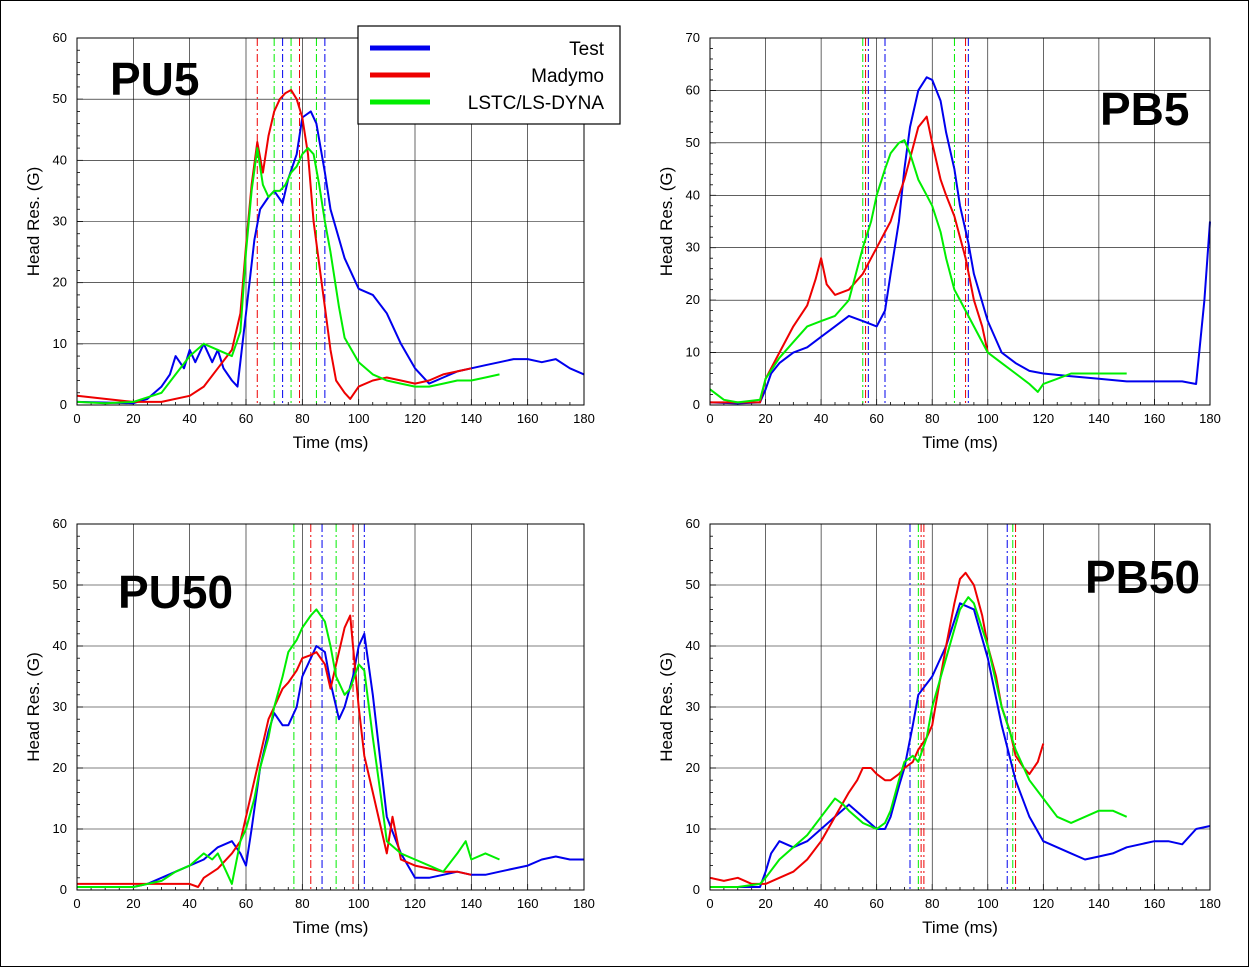 The width and height of the screenshot is (1249, 967). What do you see at coordinates (587, 49) in the screenshot?
I see `legend-label: Test` at bounding box center [587, 49].